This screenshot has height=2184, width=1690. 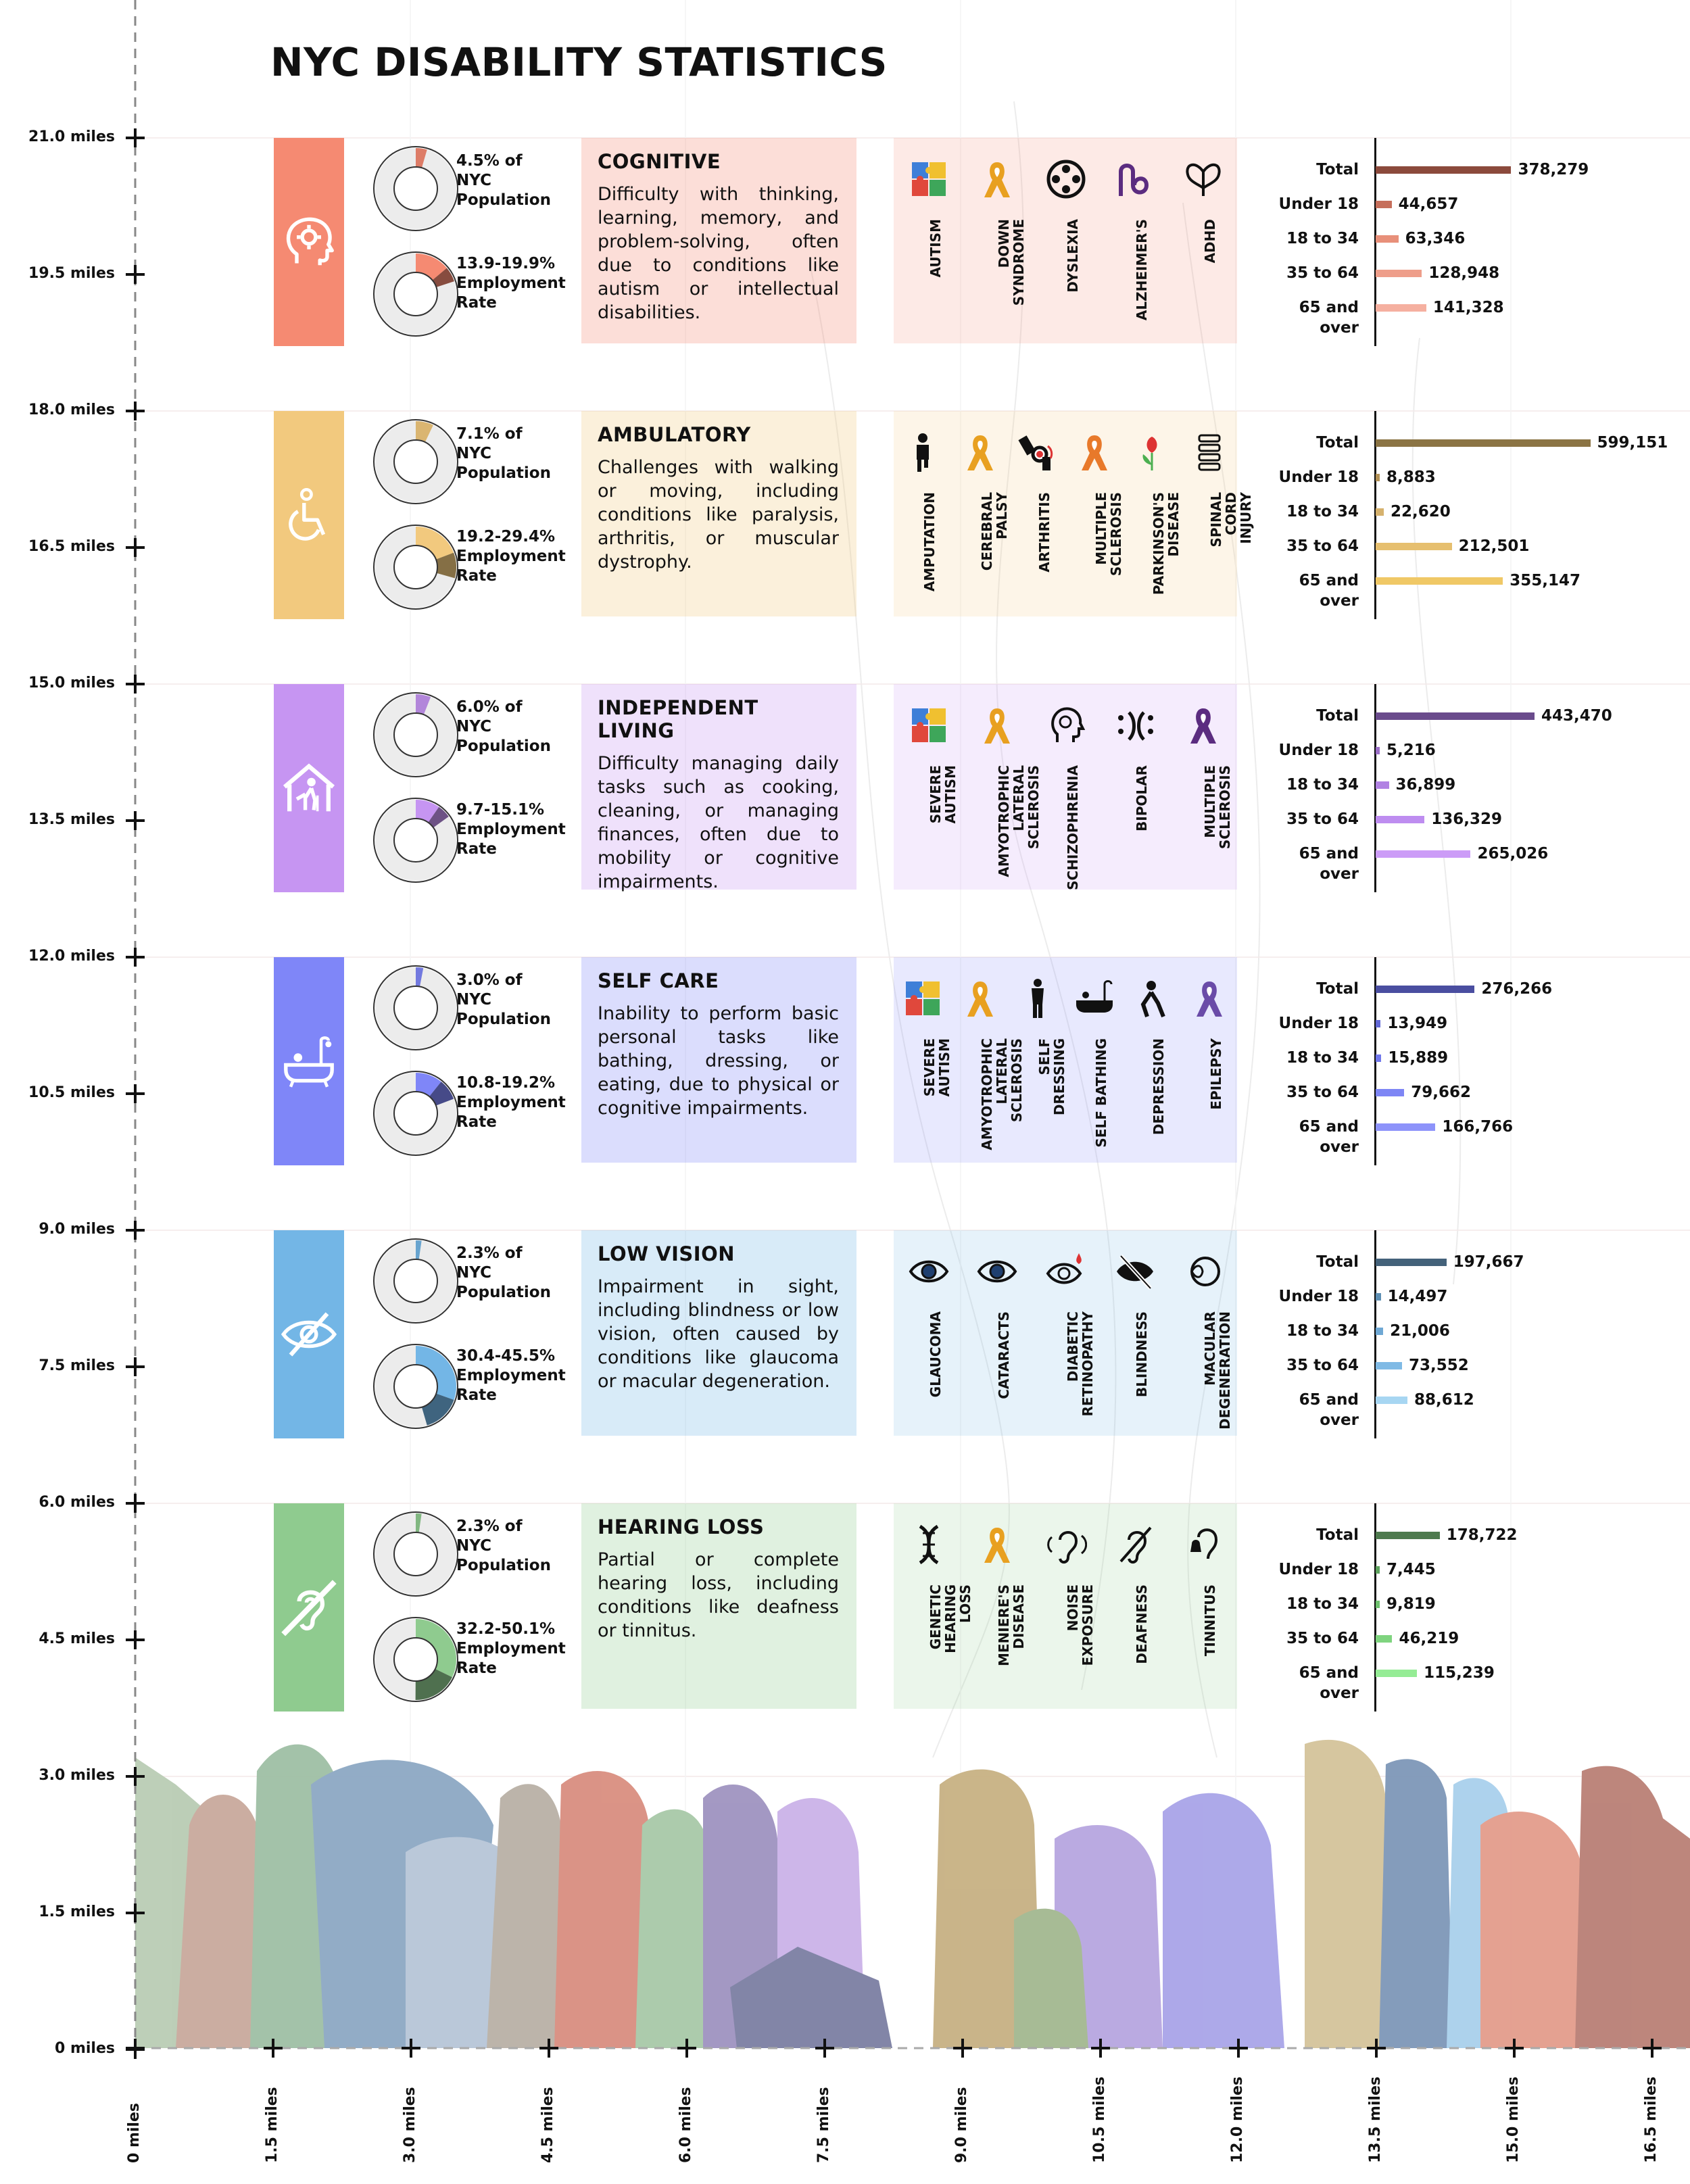 I want to click on condition-label: EPILEPSY, so click(x=1215, y=1074).